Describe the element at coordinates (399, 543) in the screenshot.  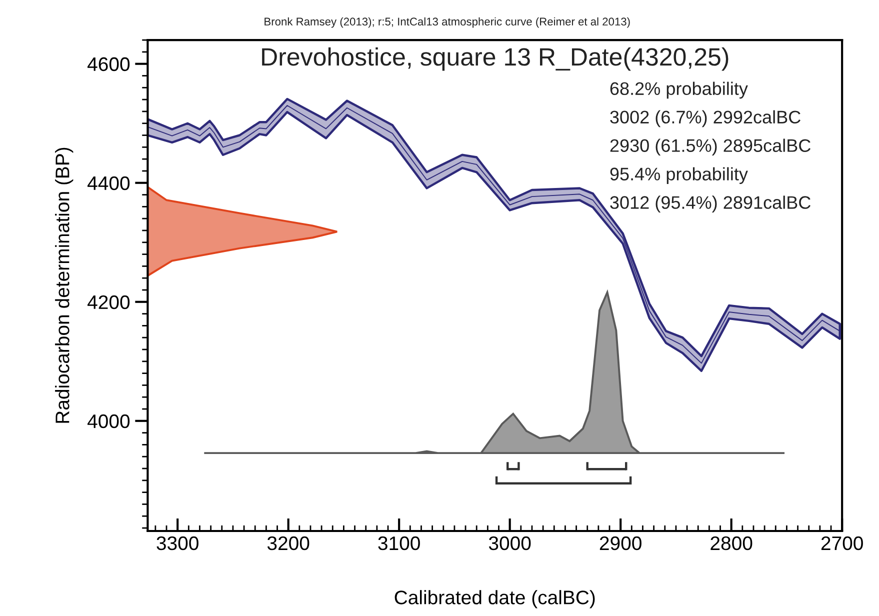
I see `x-tick-label: 3100` at that location.